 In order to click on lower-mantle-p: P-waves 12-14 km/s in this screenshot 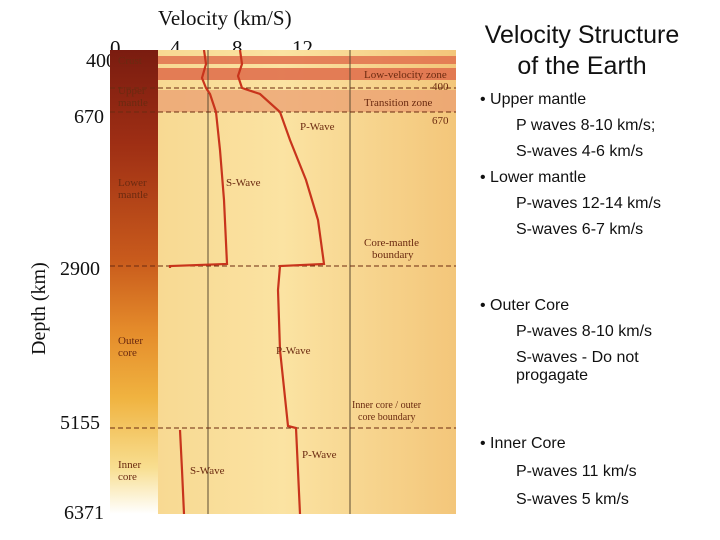, I will do `click(588, 203)`.